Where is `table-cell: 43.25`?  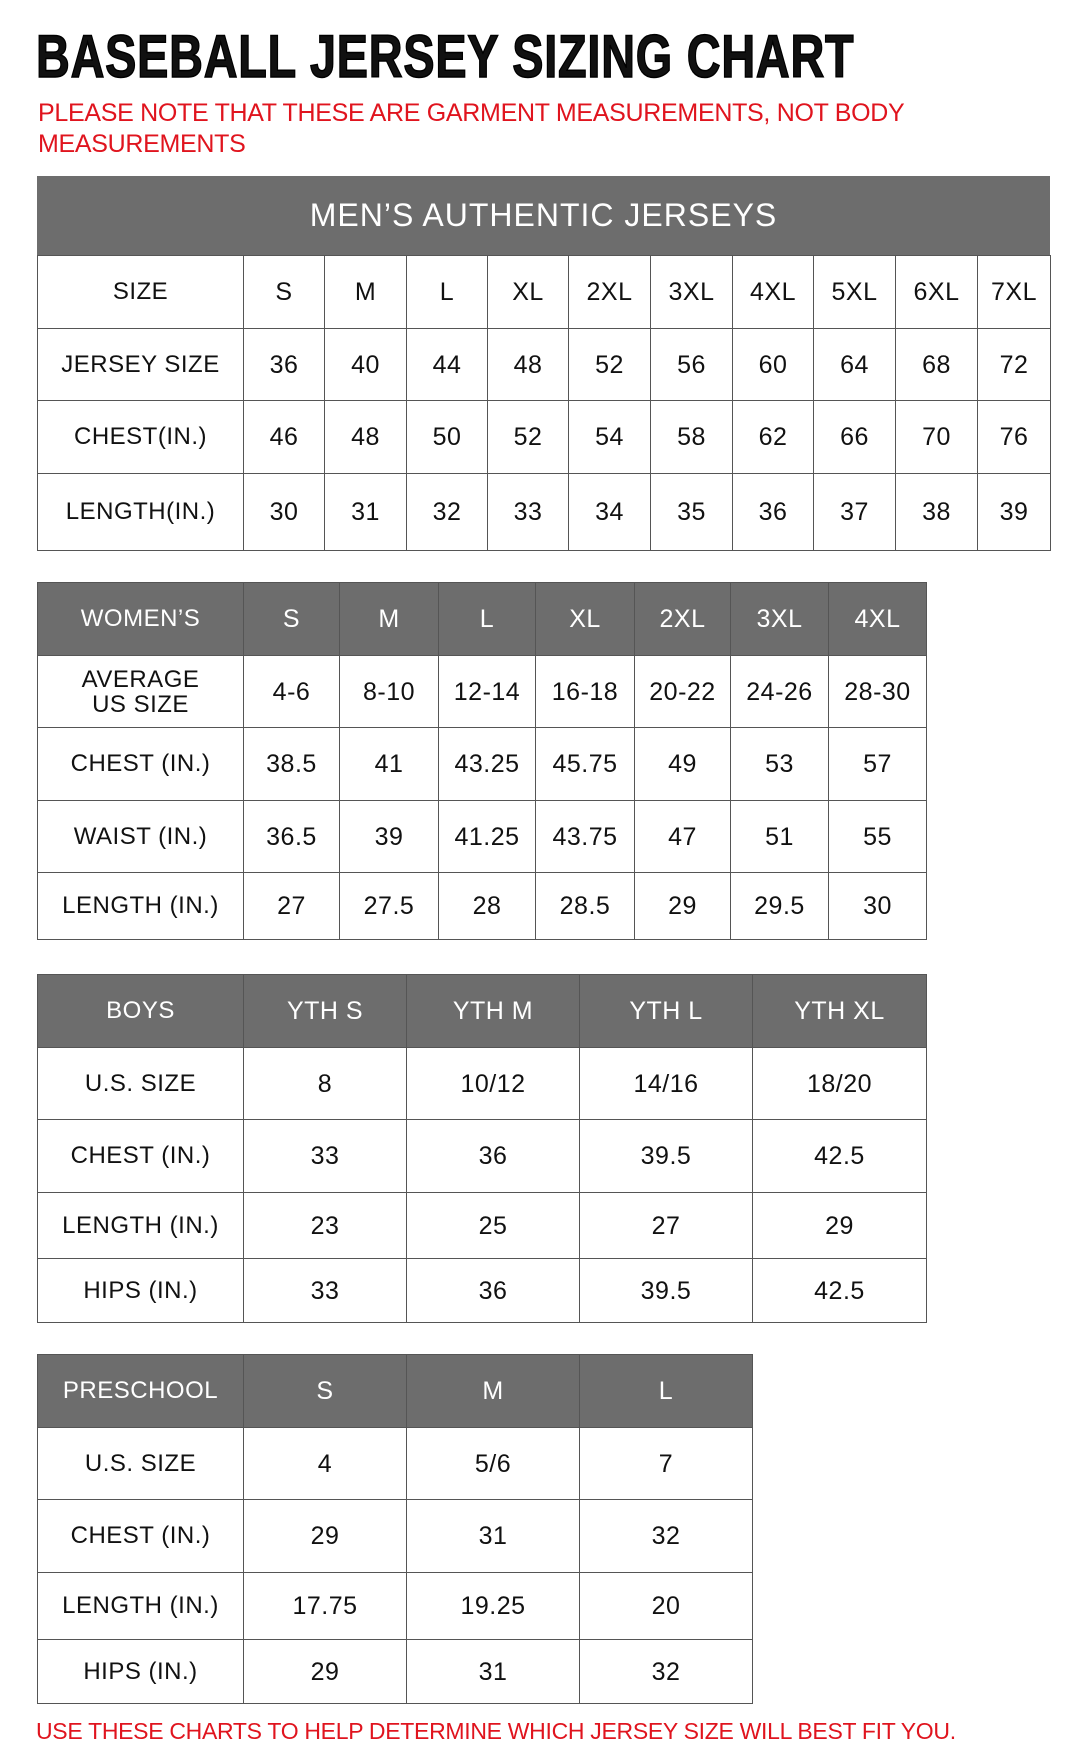
table-cell: 43.25 is located at coordinates (487, 764).